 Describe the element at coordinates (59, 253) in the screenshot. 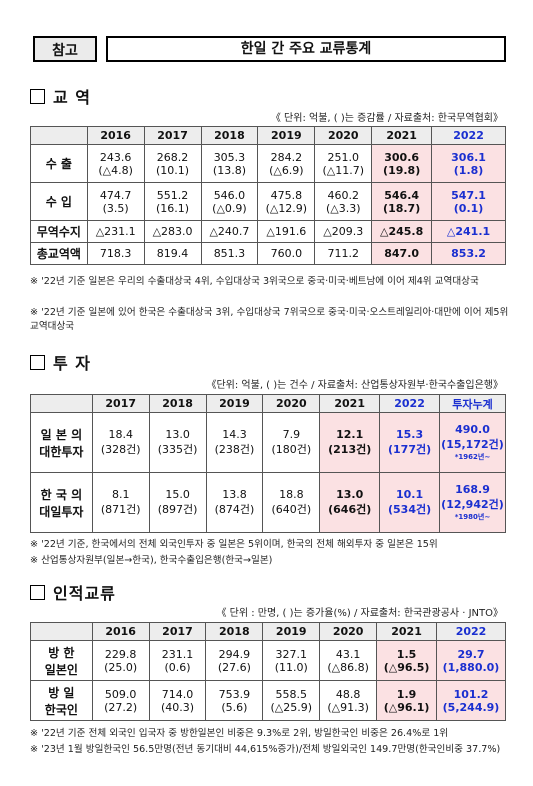

I see `row-label: 총교역액` at that location.